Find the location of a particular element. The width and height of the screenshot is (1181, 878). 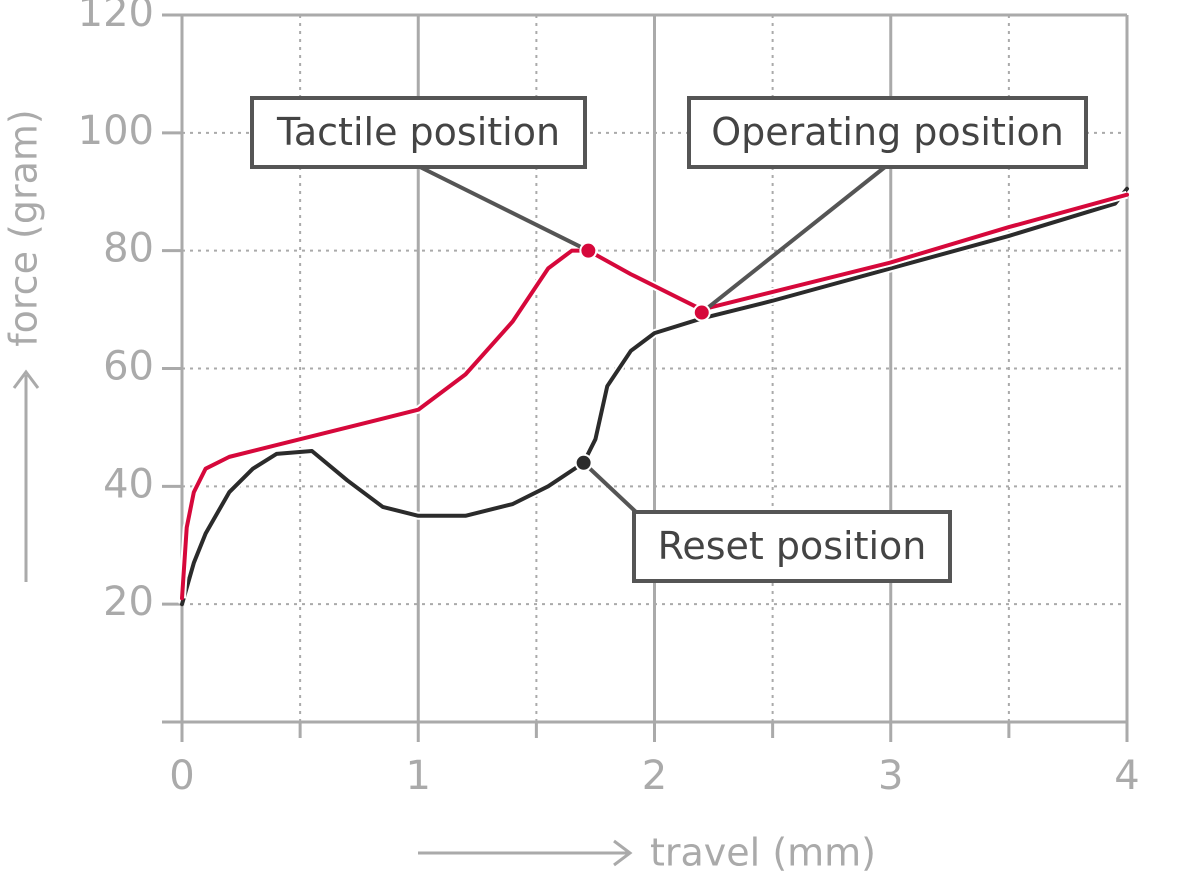

y-tick-label: 20 is located at coordinates (128, 602).